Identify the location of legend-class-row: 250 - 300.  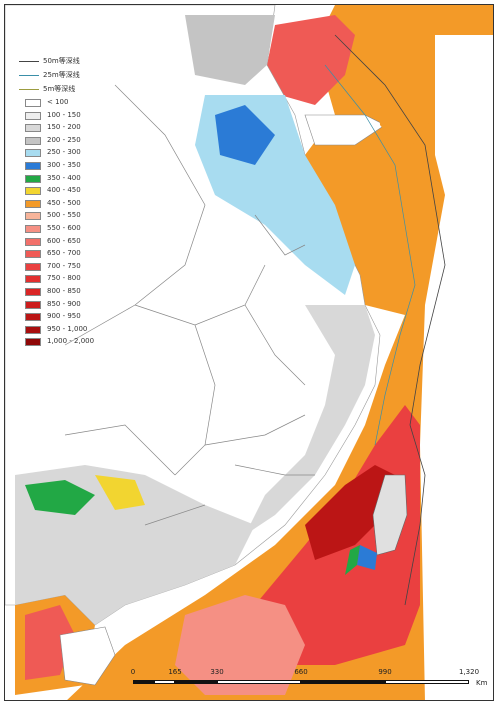
(74, 153).